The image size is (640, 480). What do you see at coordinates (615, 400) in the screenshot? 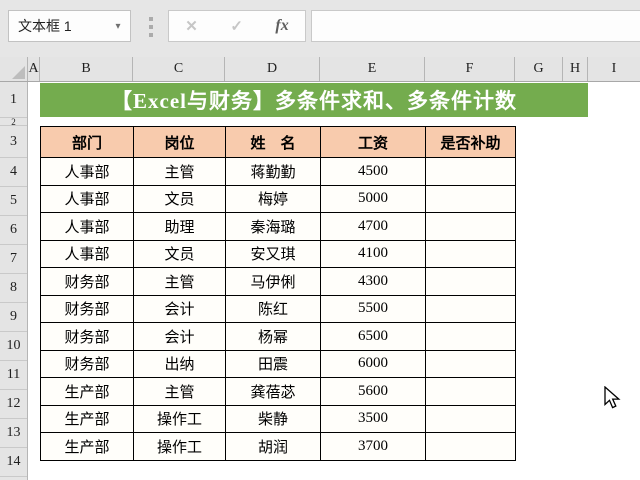
I see `mouse-cursor-icon` at bounding box center [615, 400].